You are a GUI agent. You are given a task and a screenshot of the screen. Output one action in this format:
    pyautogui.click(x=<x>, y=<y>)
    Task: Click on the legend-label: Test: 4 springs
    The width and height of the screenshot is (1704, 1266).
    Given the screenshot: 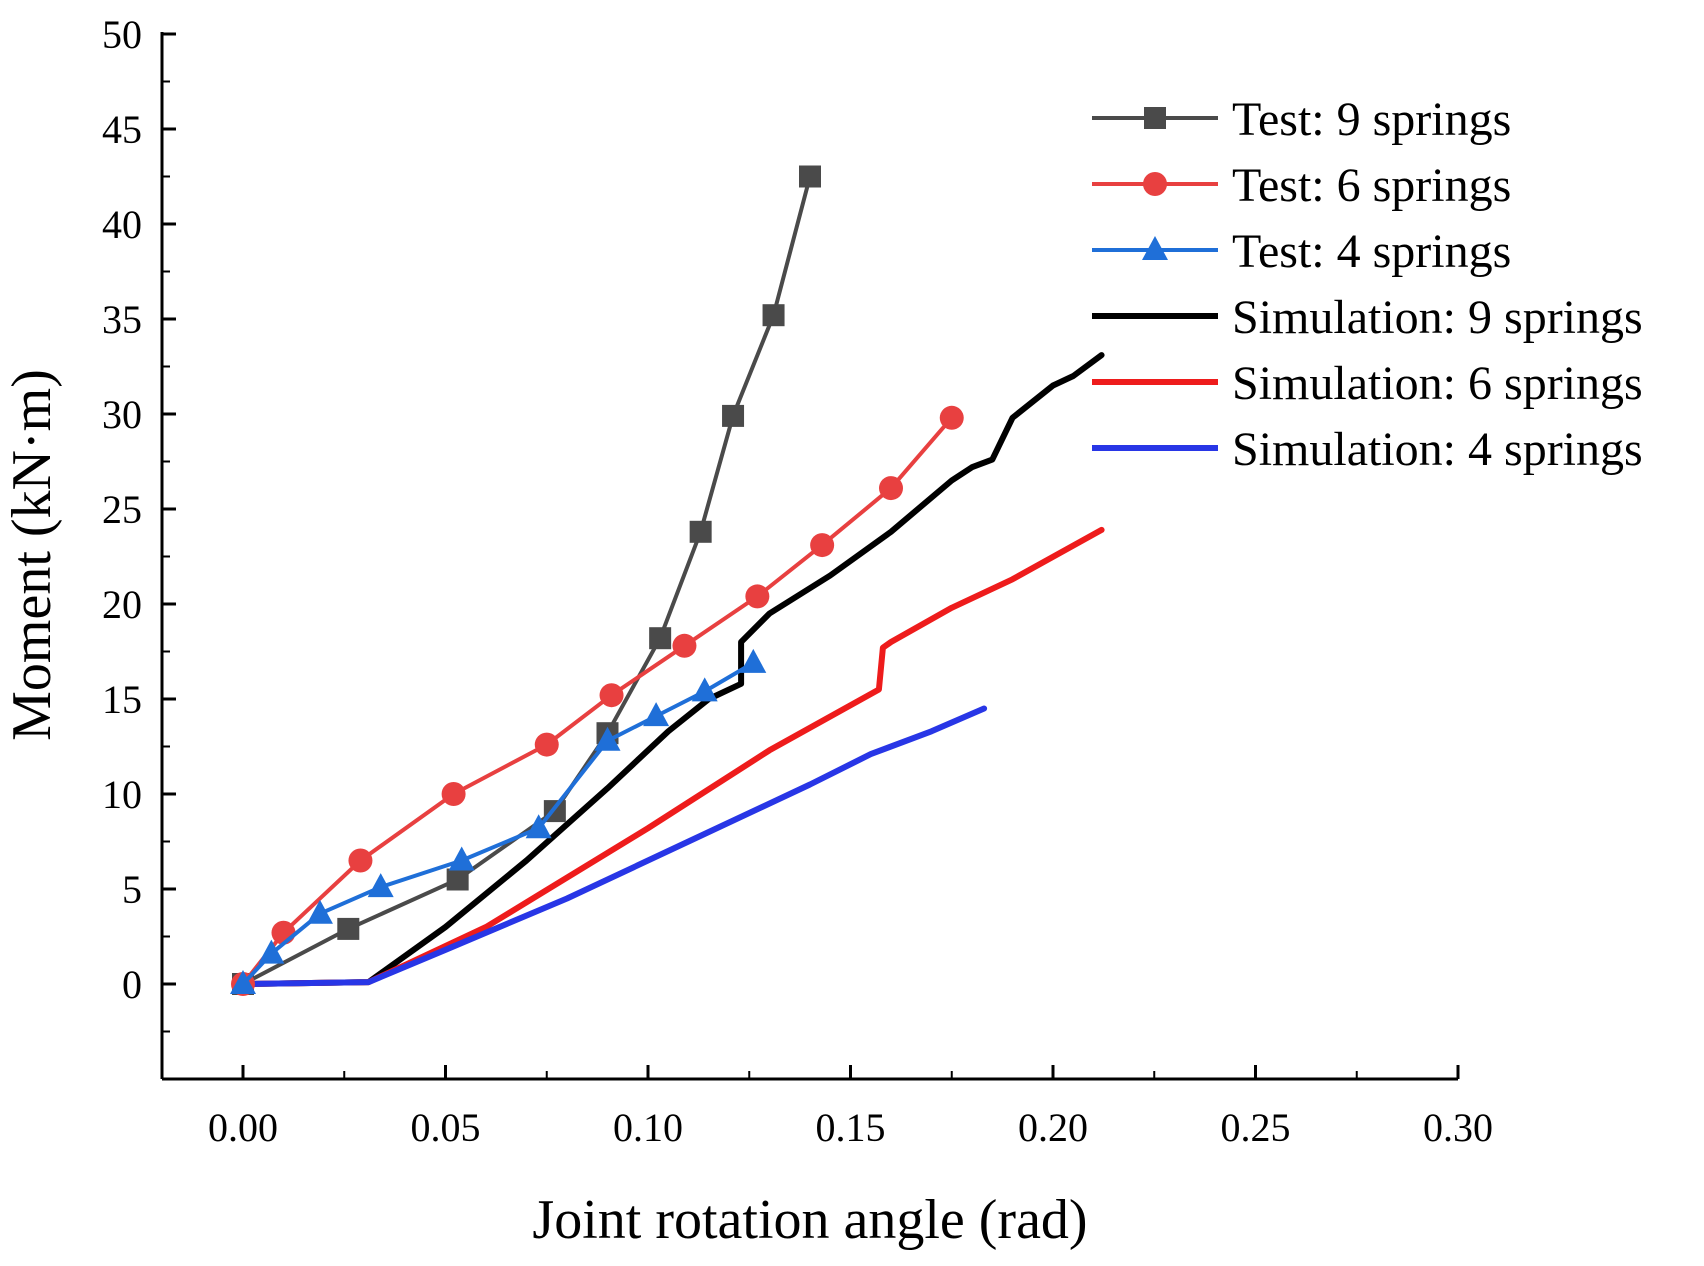 What is the action you would take?
    pyautogui.click(x=1371, y=251)
    